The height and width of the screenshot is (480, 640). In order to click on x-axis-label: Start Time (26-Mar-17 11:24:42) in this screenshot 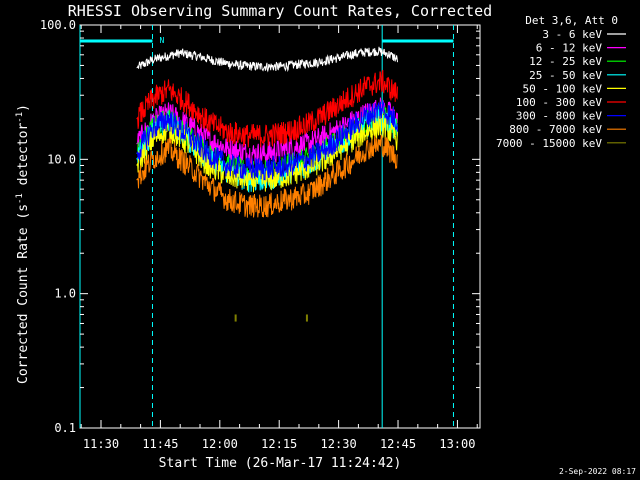, I will do `click(280, 463)`.